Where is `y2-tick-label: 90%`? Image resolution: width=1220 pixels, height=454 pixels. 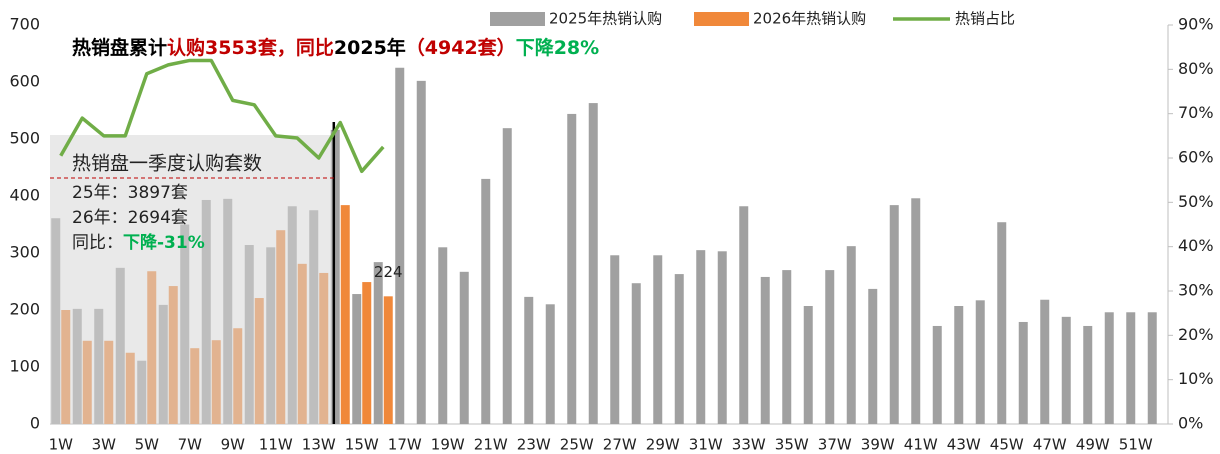 y2-tick-label: 90% is located at coordinates (1196, 24).